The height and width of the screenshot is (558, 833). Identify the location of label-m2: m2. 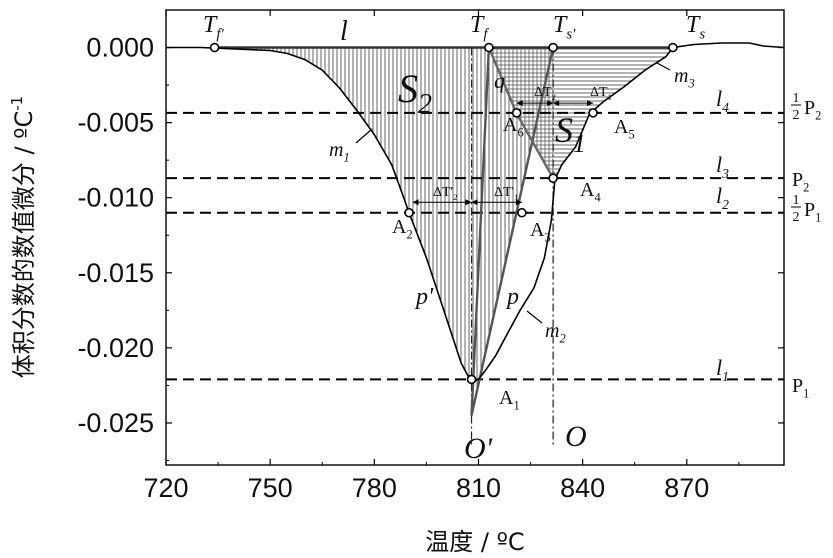
(555, 333).